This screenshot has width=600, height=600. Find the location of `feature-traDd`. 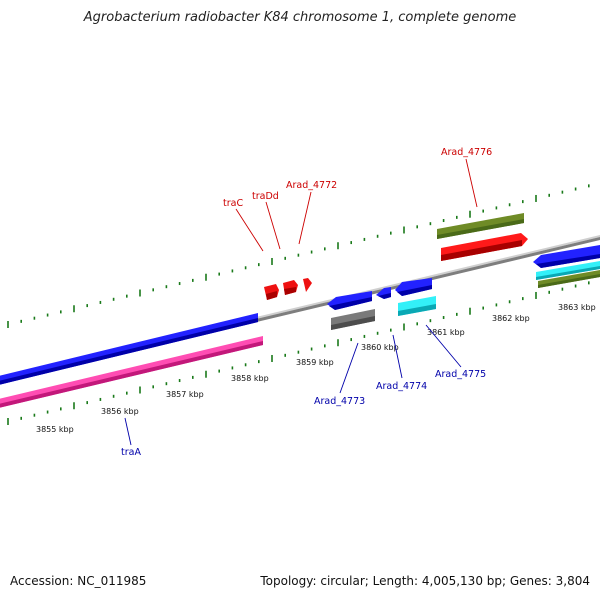

feature-traDd is located at coordinates (290, 287).